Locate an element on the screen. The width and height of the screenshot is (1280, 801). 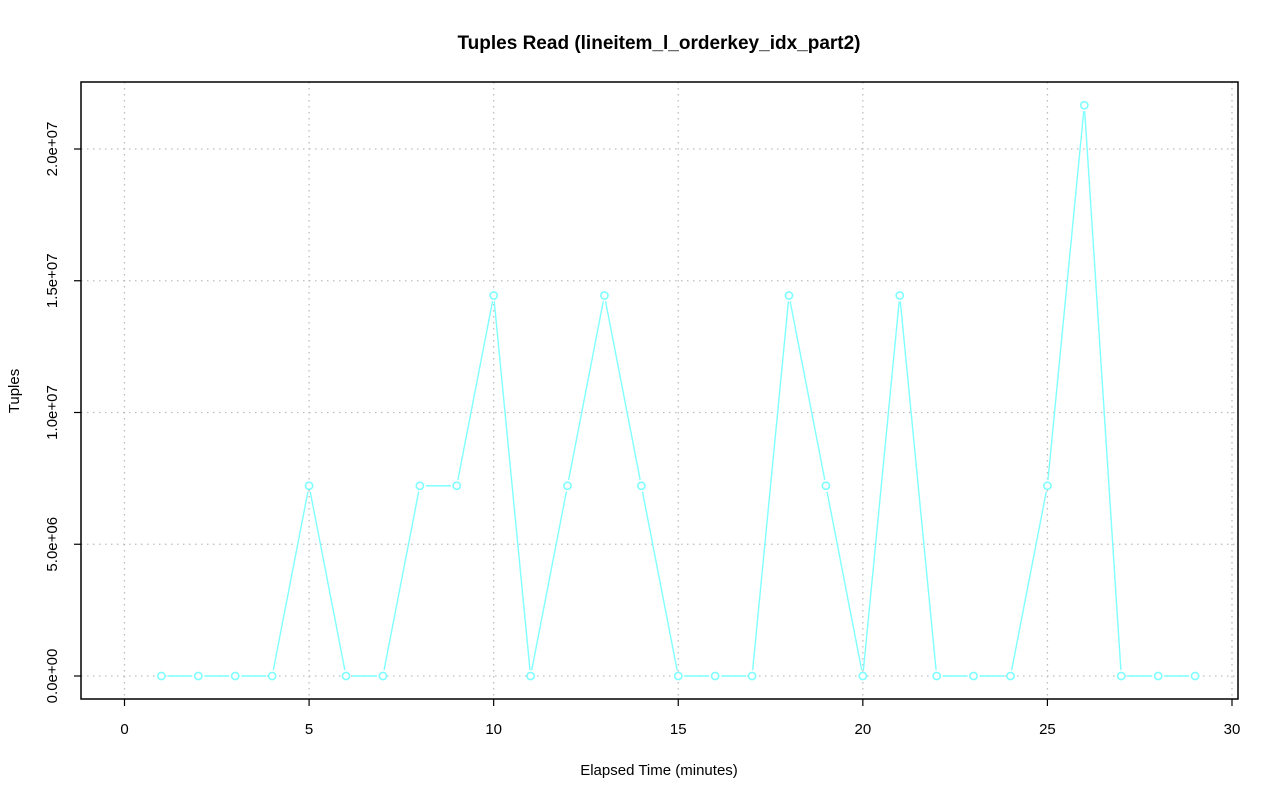
x-tick-label: 25 is located at coordinates (1047, 729).